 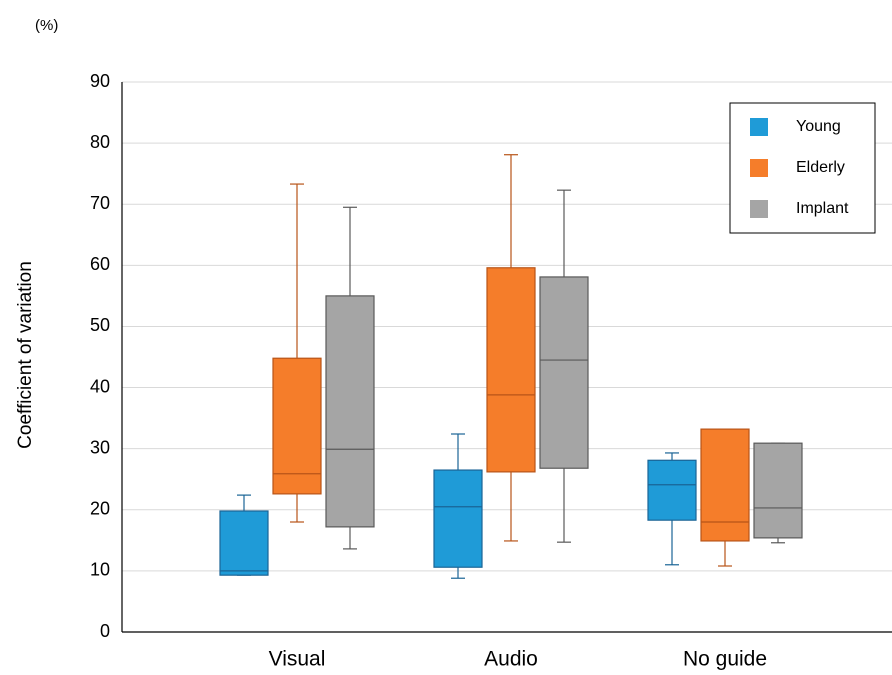 I want to click on y-tick-label: 20, so click(x=100, y=509).